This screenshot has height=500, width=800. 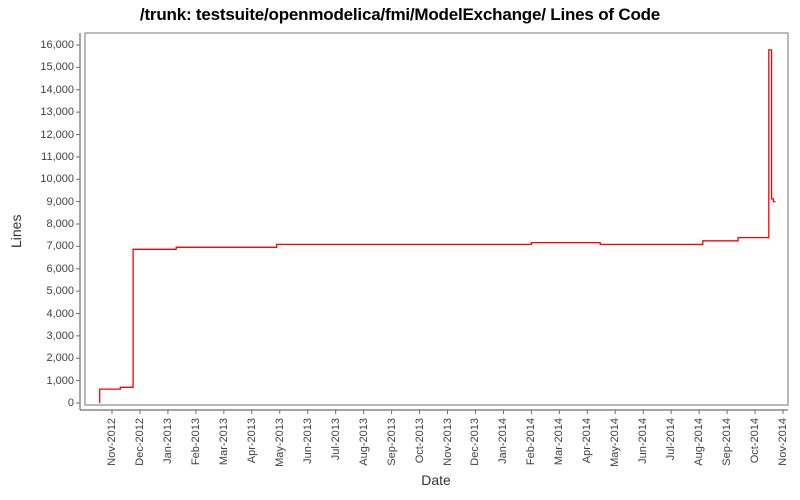 What do you see at coordinates (223, 442) in the screenshot?
I see `x-tick-label: Mar-2013` at bounding box center [223, 442].